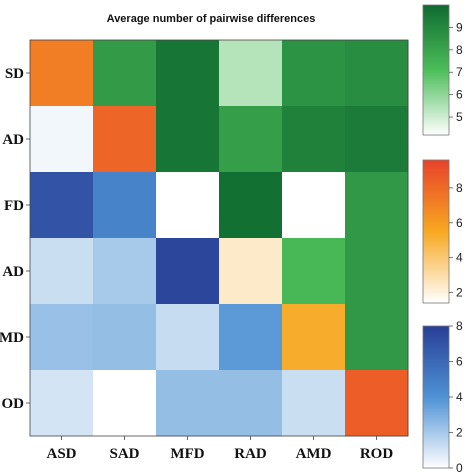  Describe the element at coordinates (377, 73) in the screenshot. I see `heatmap-cell-r0-c5` at that location.